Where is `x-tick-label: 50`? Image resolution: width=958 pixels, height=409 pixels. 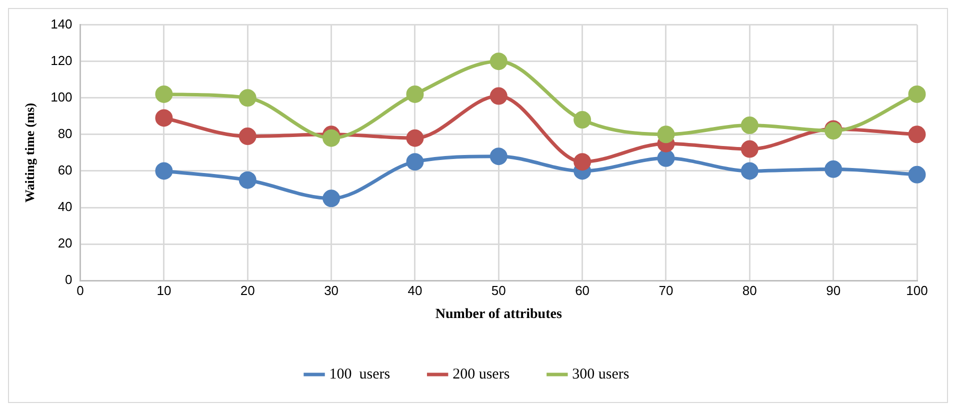 x-tick-label: 50 is located at coordinates (498, 290).